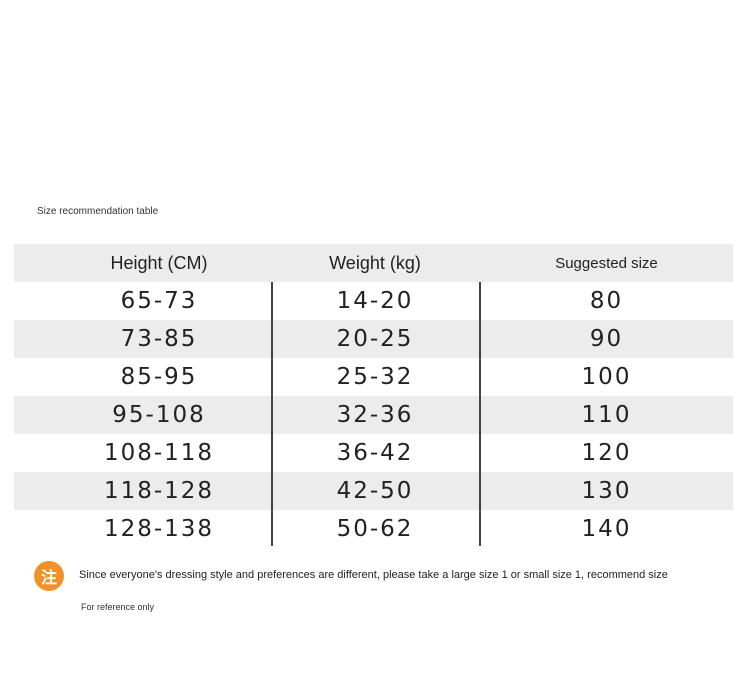 This screenshot has width=750, height=673. I want to click on weight-cell: 14-20, so click(375, 301).